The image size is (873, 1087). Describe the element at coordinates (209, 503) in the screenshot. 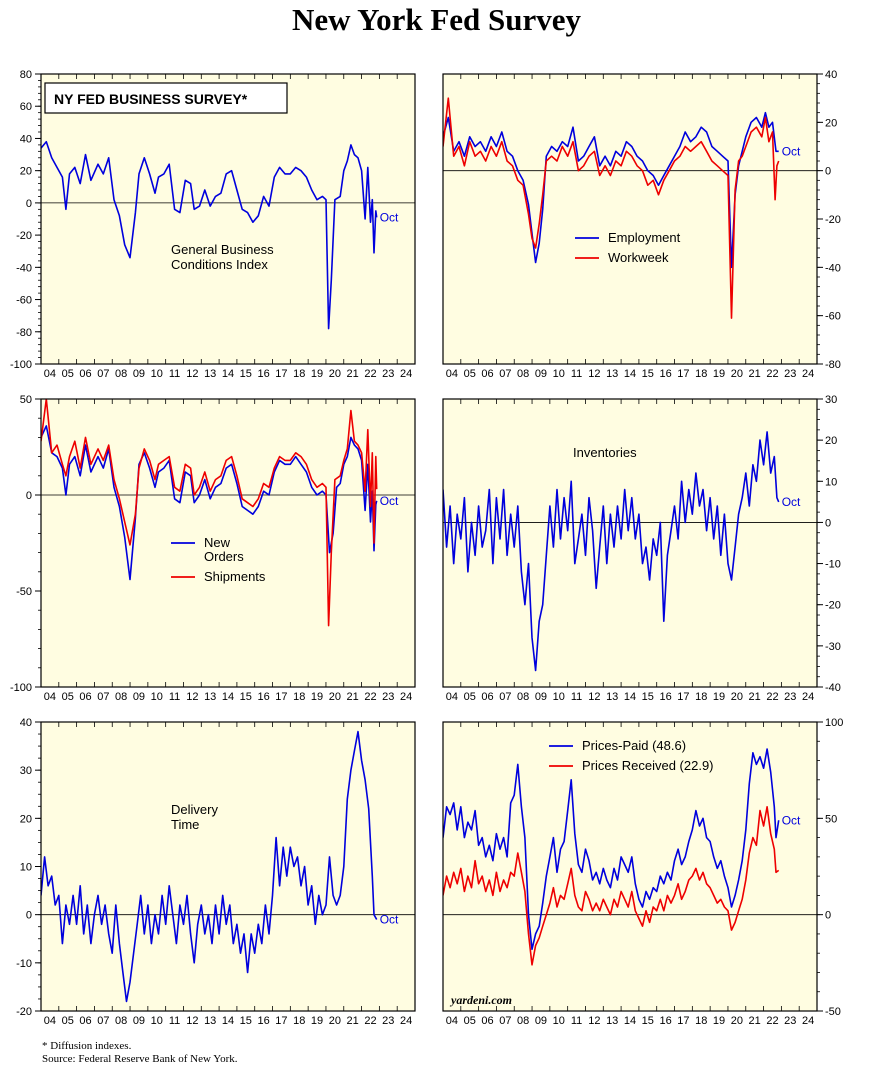

I see `series-line-new` at that location.